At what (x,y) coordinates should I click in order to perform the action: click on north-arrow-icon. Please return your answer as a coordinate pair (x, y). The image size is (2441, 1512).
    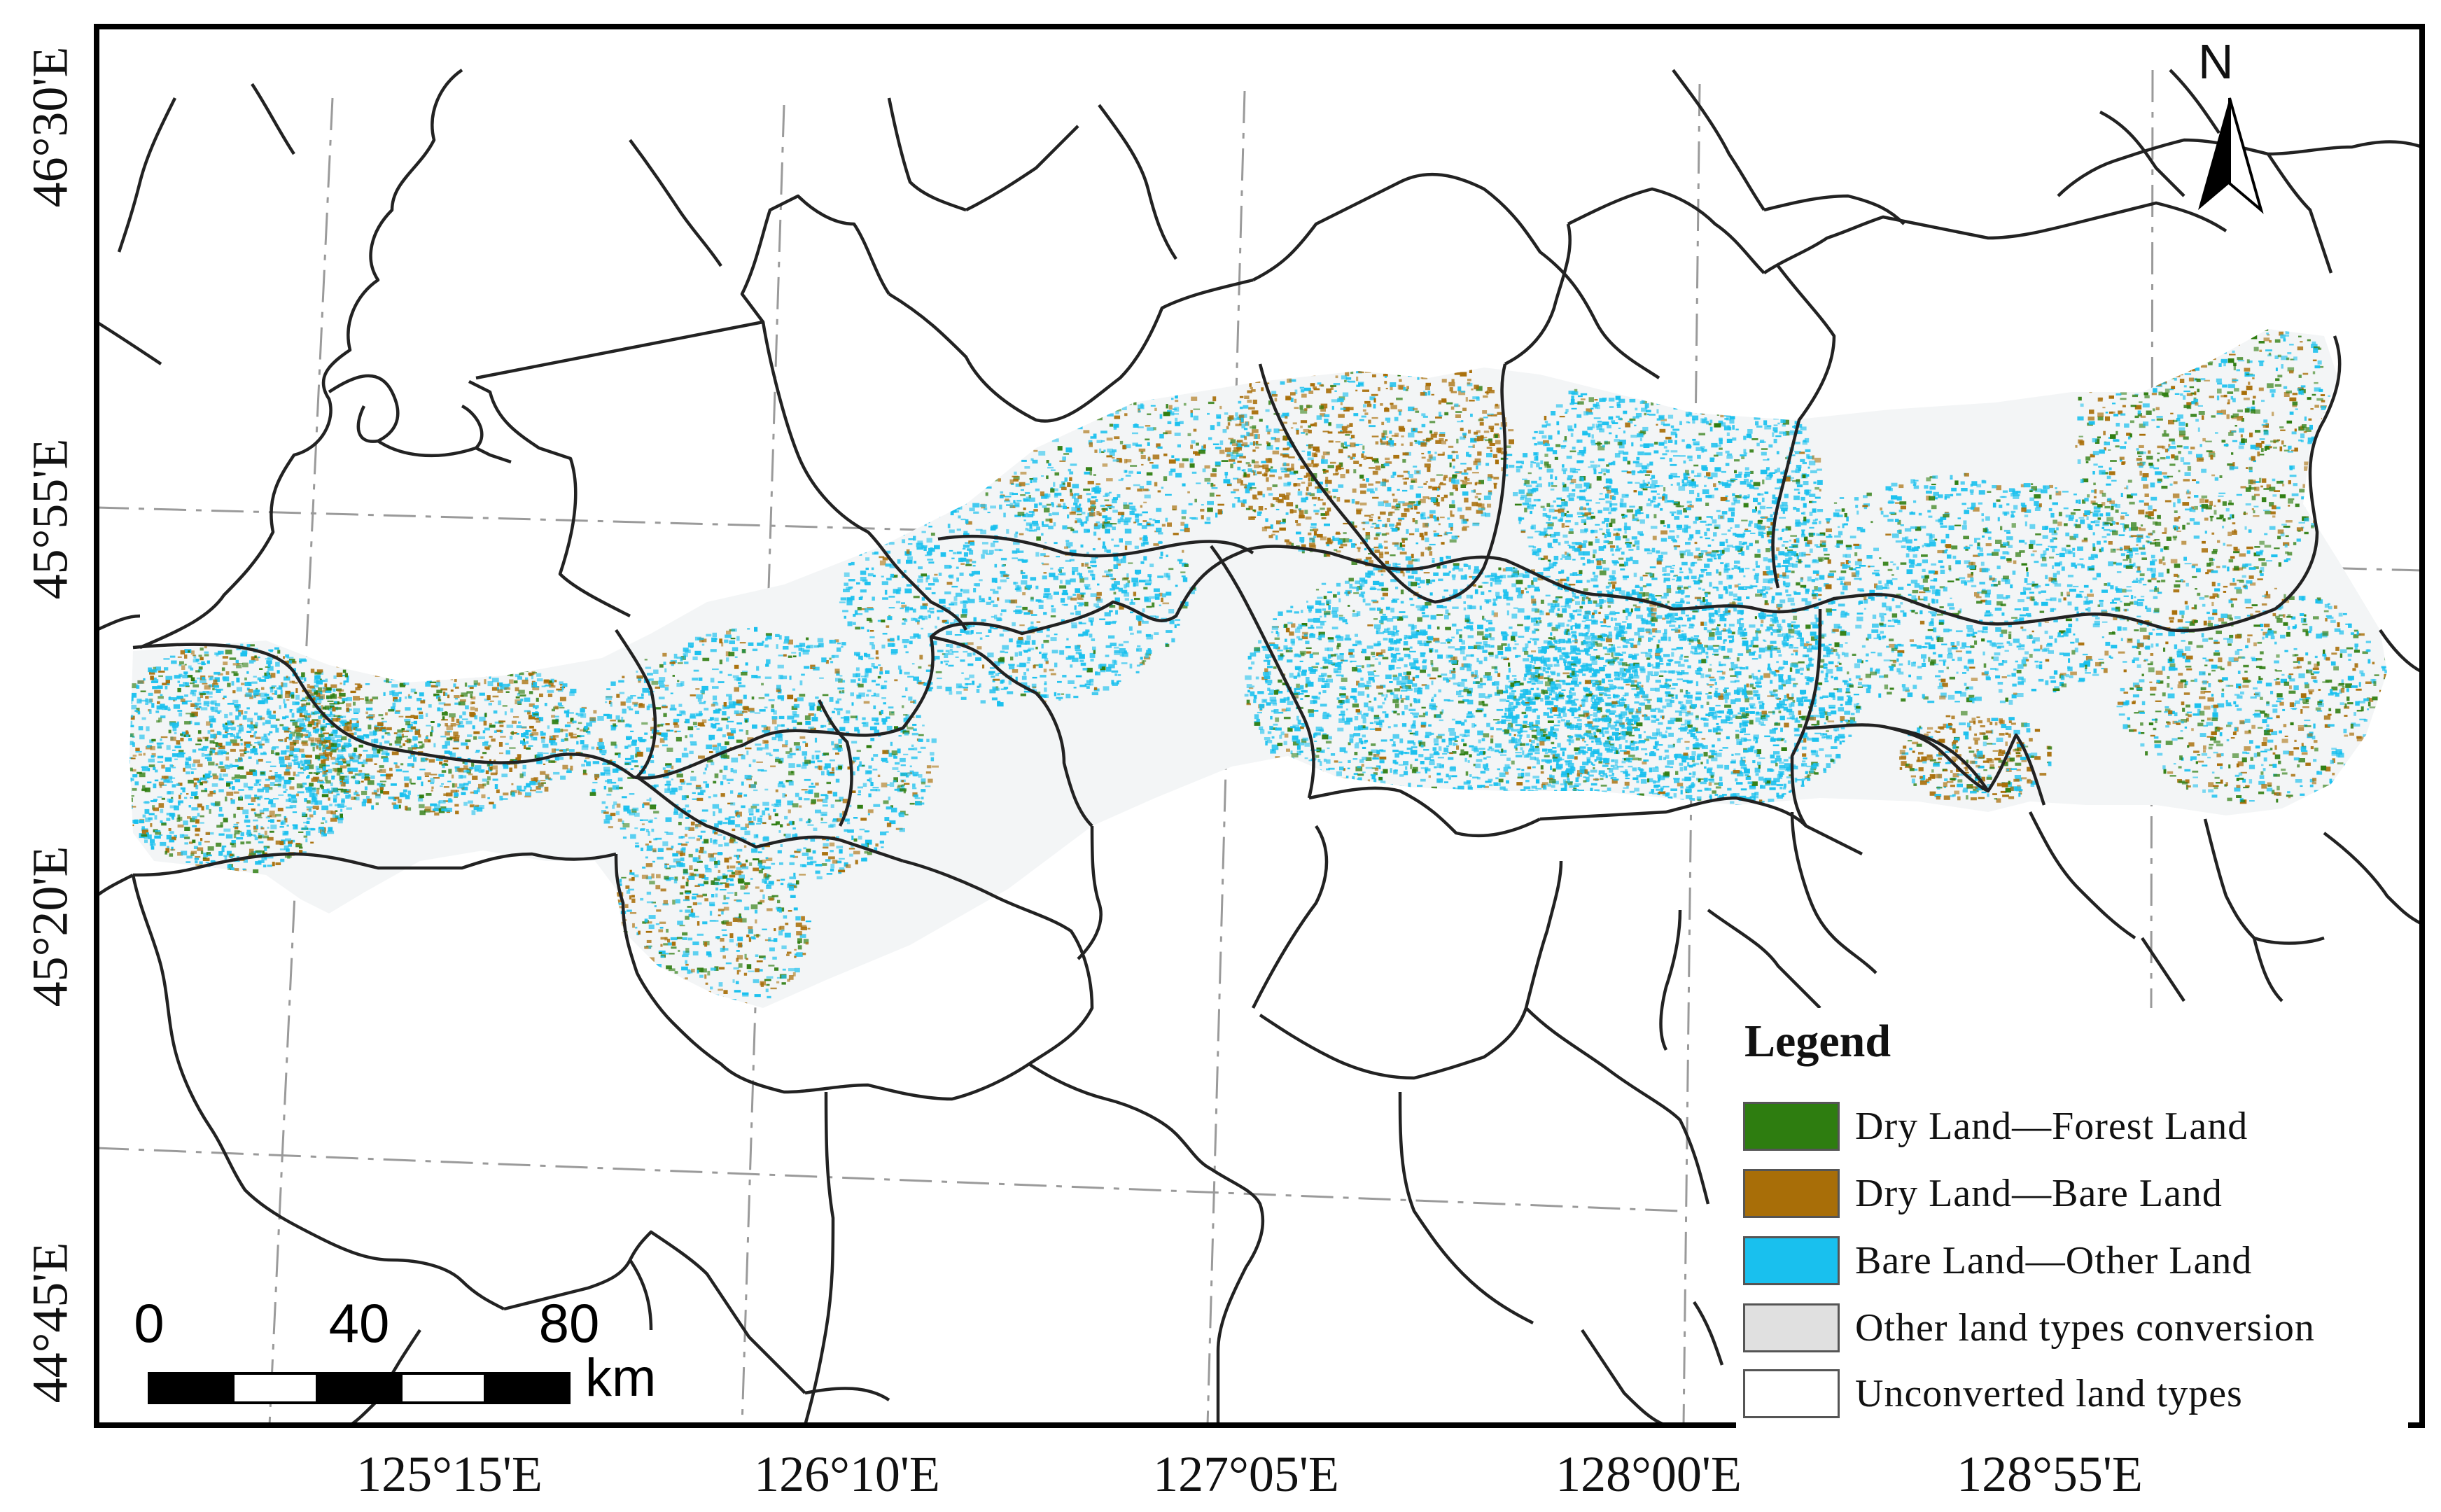
    Looking at the image, I should click on (2231, 155).